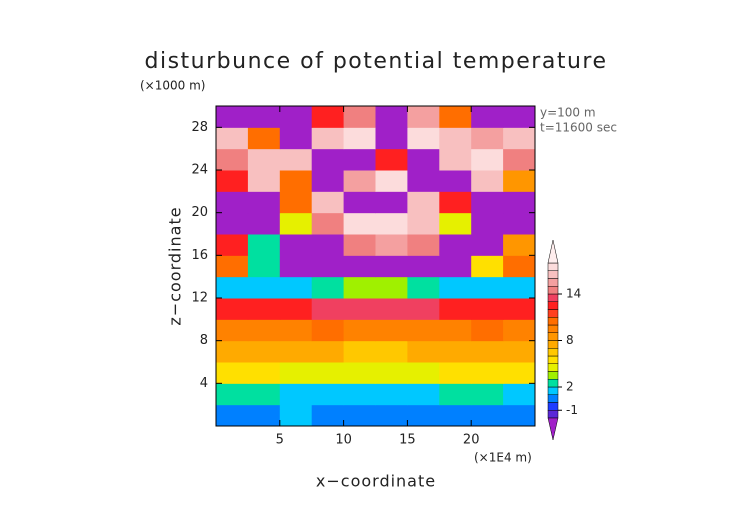 Image resolution: width=752 pixels, height=532 pixels. I want to click on y-tick-label: 8, so click(204, 340).